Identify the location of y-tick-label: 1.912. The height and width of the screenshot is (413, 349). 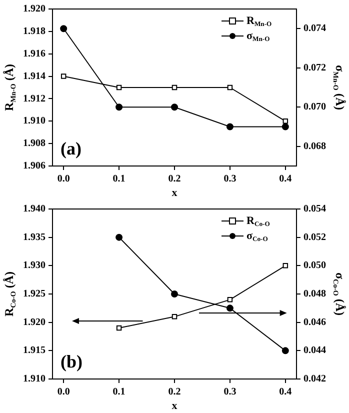
(34, 98).